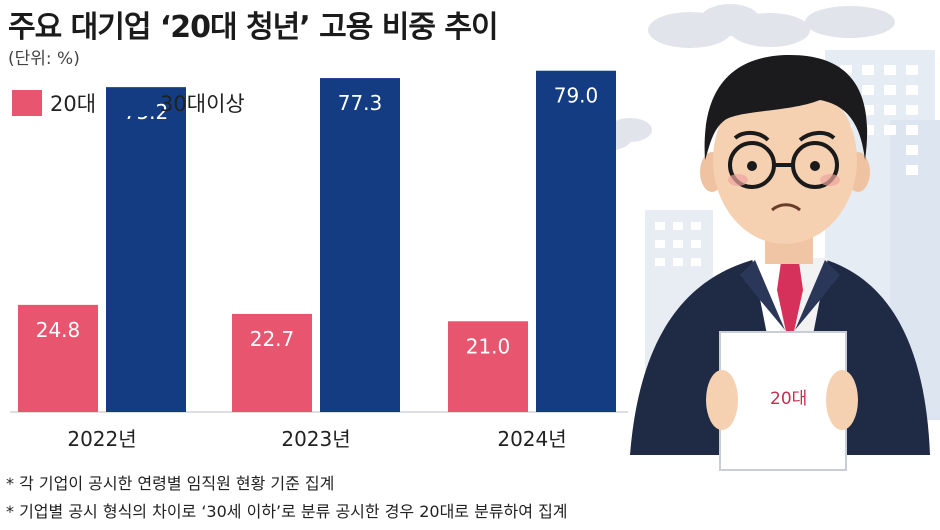 This screenshot has height=530, width=940. What do you see at coordinates (531, 439) in the screenshot?
I see `x-tick-label: 2024년` at bounding box center [531, 439].